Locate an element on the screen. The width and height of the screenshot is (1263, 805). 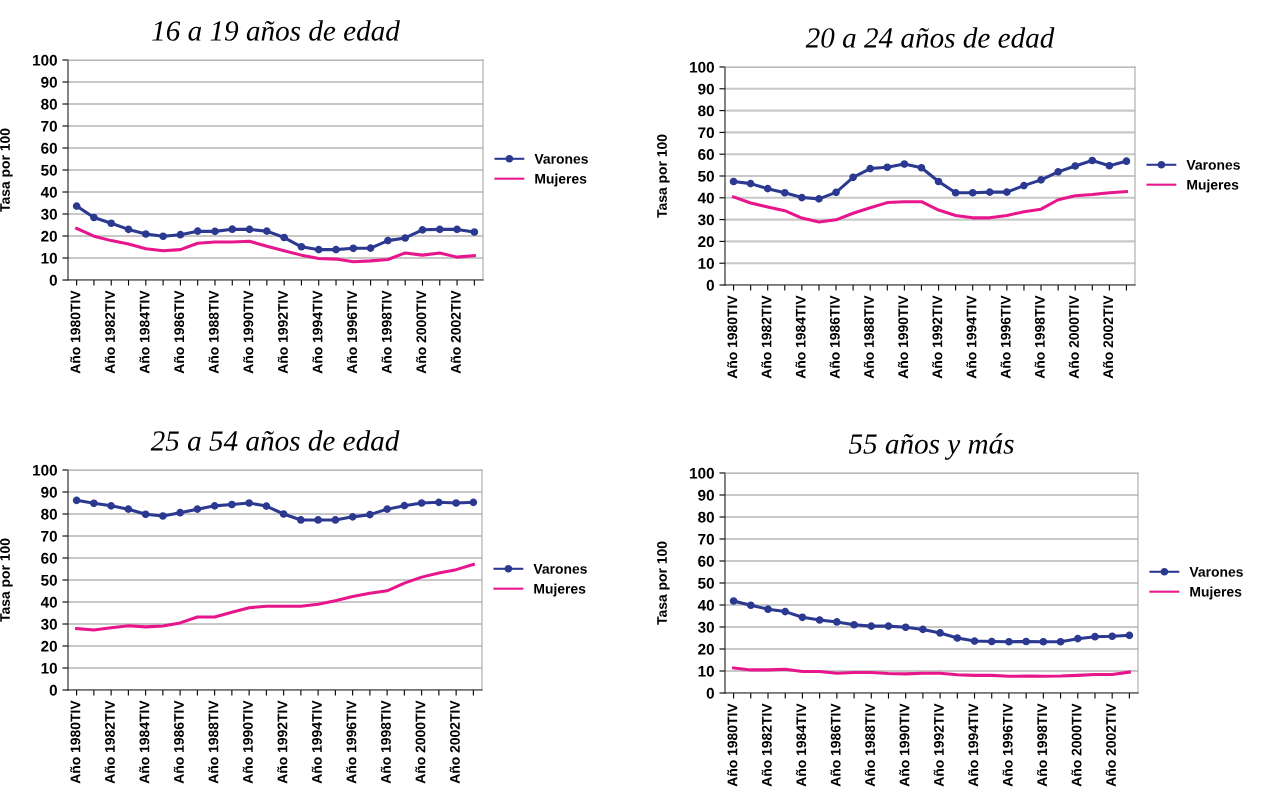
legend-label: Mujeres is located at coordinates (1216, 593).